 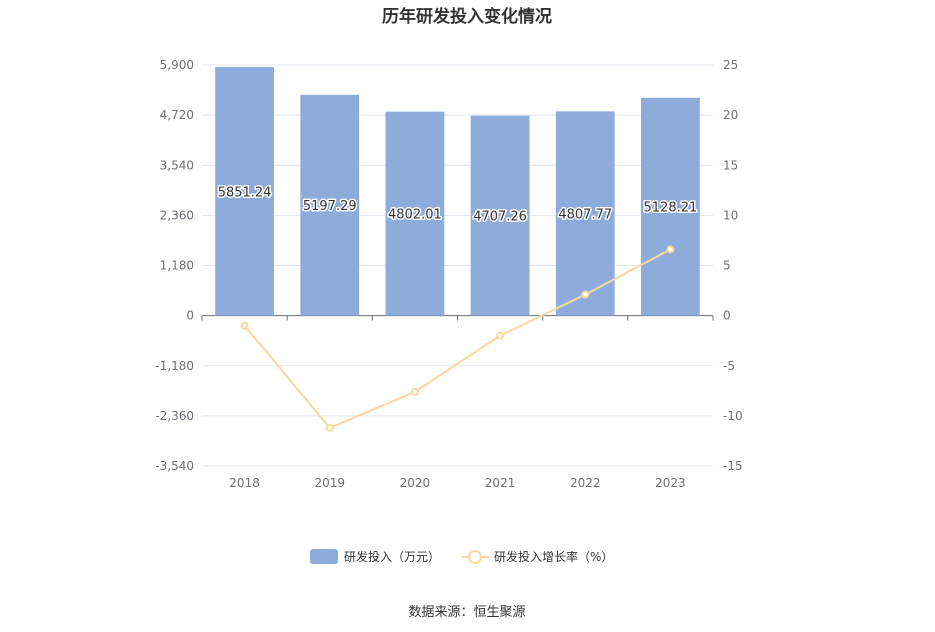 What do you see at coordinates (174, 366) in the screenshot?
I see `y-left-tick-label: -1,180` at bounding box center [174, 366].